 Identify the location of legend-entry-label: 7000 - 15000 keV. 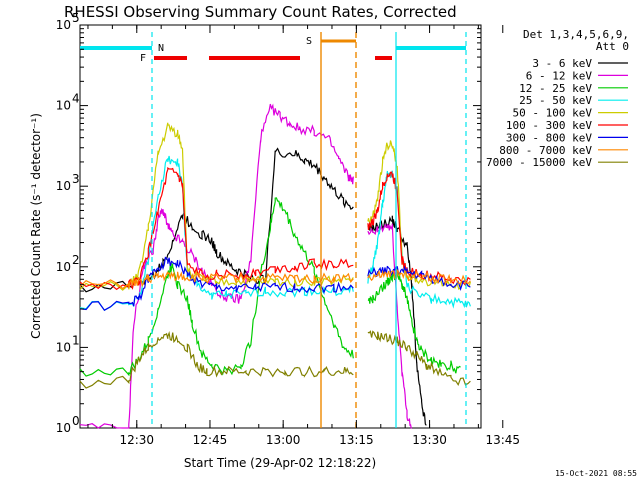
(539, 162).